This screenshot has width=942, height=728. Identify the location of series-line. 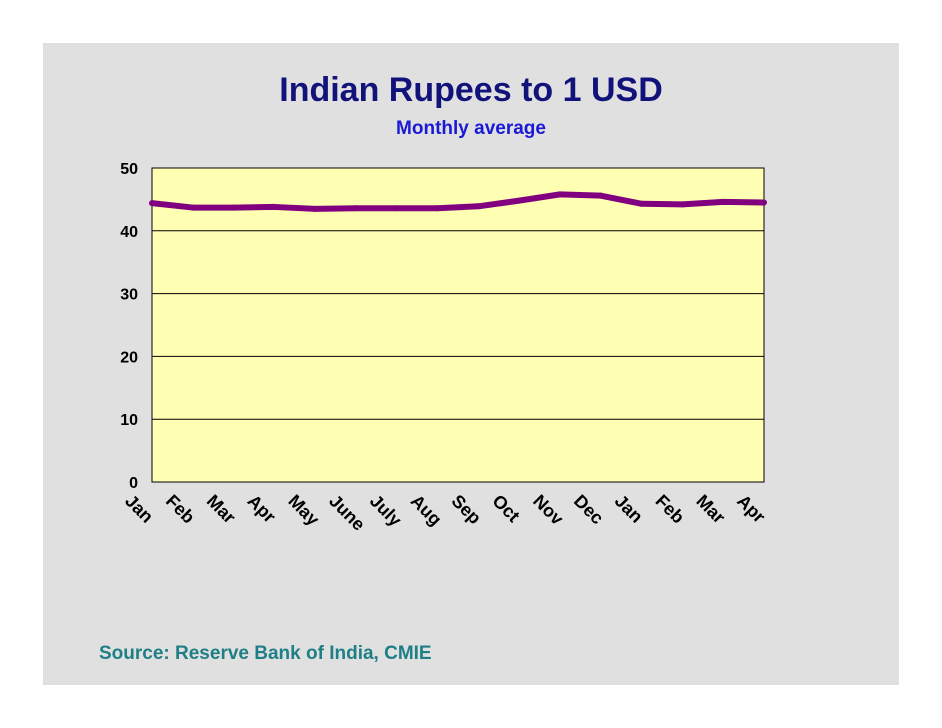
(458, 201).